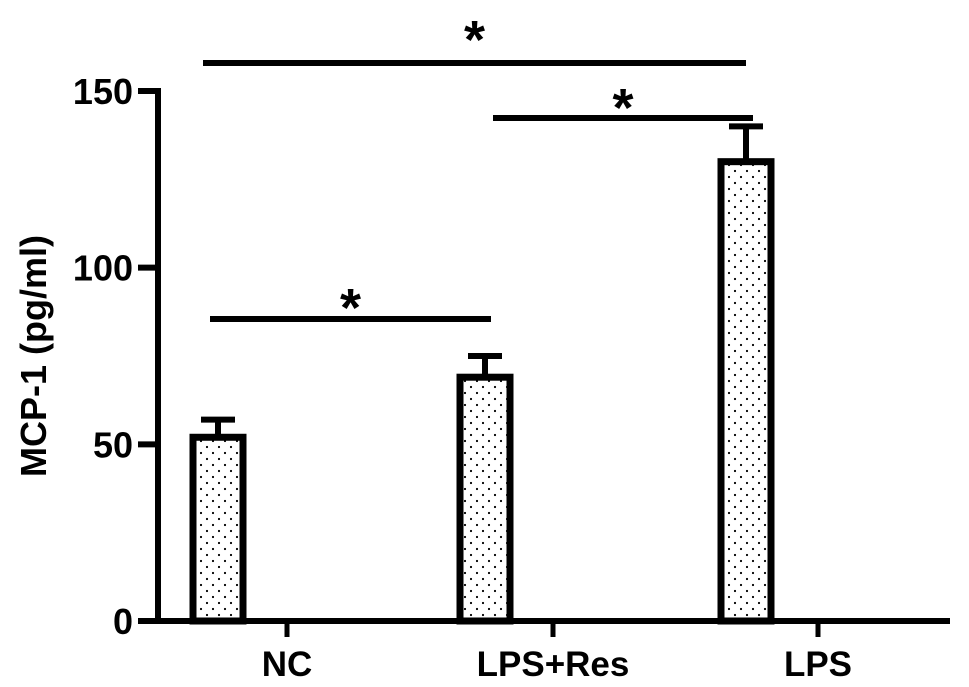 This screenshot has height=687, width=969. I want to click on y-axis-label: MCP-1 (pg/ml), so click(33, 356).